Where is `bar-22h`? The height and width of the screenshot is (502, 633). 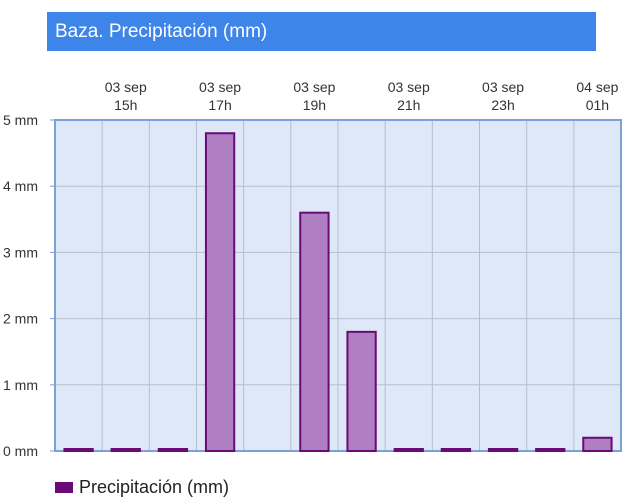 bar-22h is located at coordinates (456, 450).